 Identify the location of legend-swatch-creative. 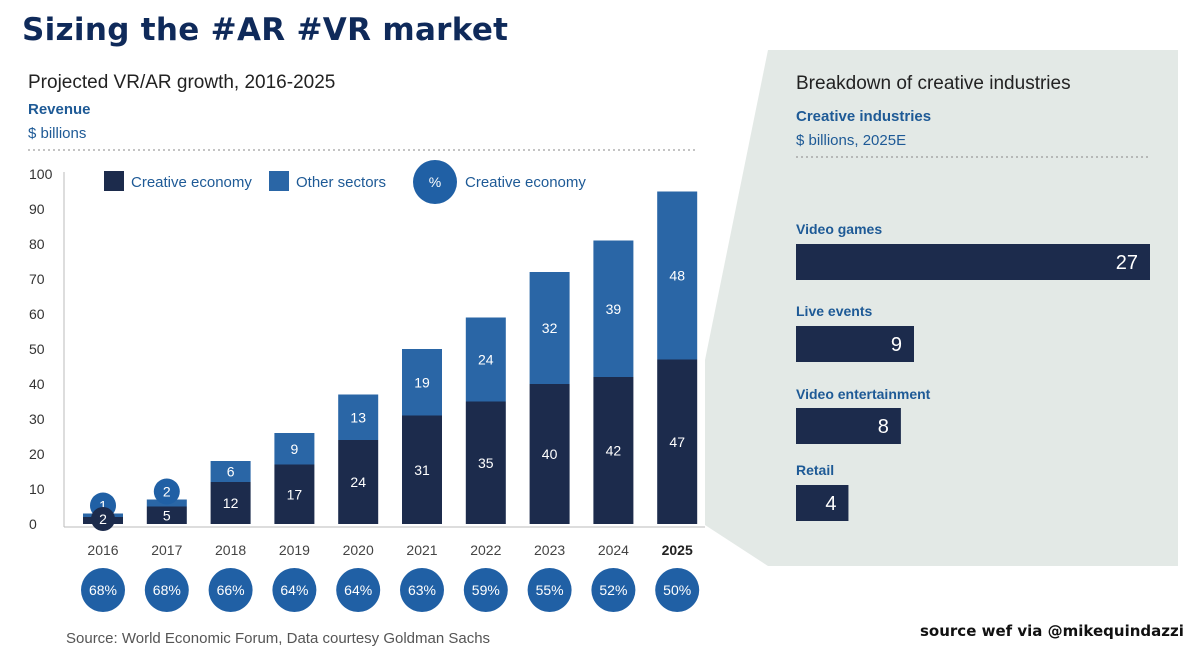
(114, 181).